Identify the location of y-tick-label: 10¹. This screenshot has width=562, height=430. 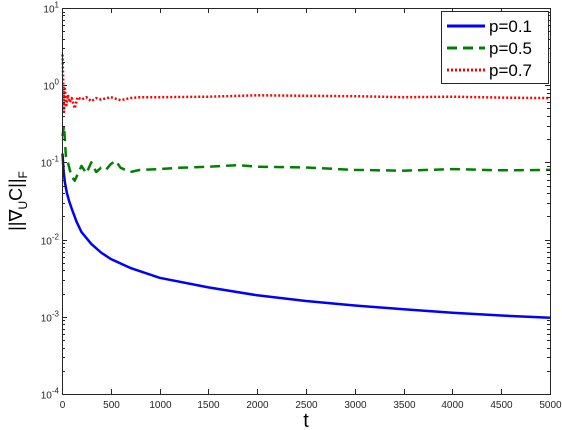
(51, 8).